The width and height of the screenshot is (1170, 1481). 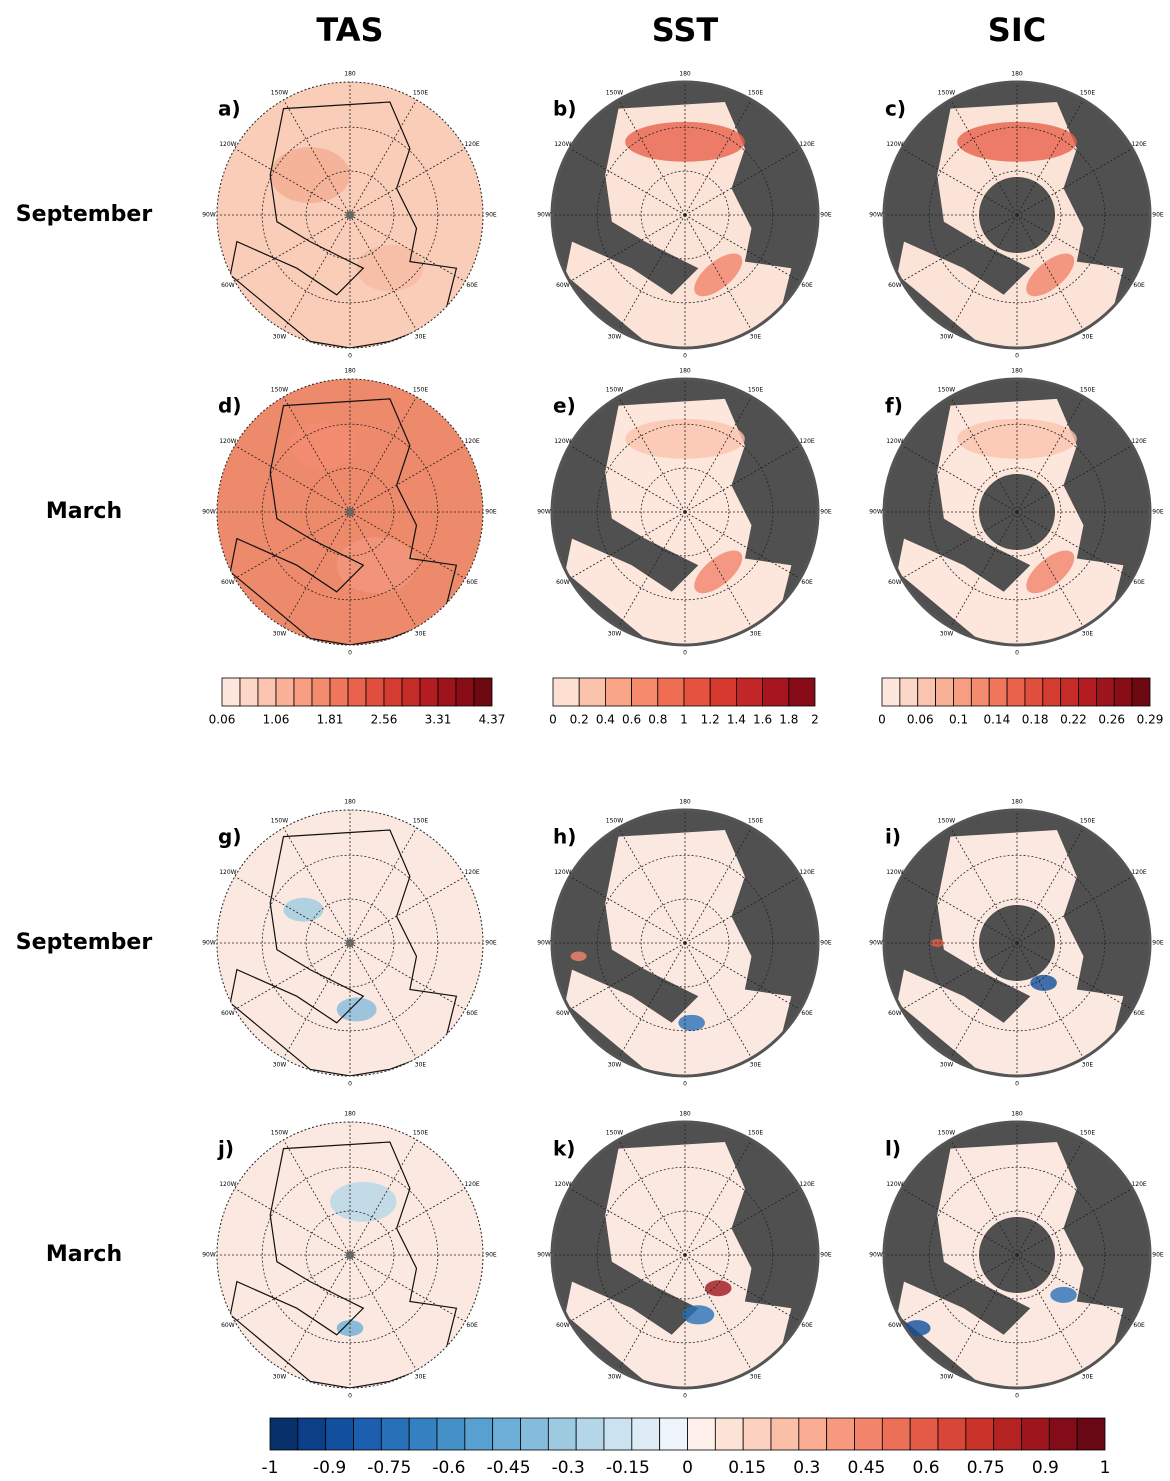 I want to click on colorbar-tick-label: 0.18, so click(x=1035, y=720).